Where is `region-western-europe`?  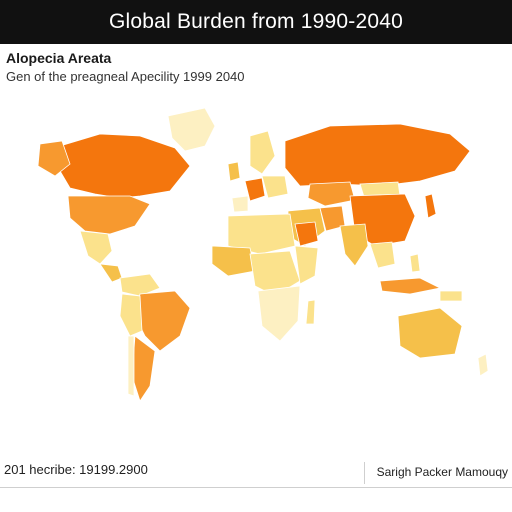 region-western-europe is located at coordinates (255, 189).